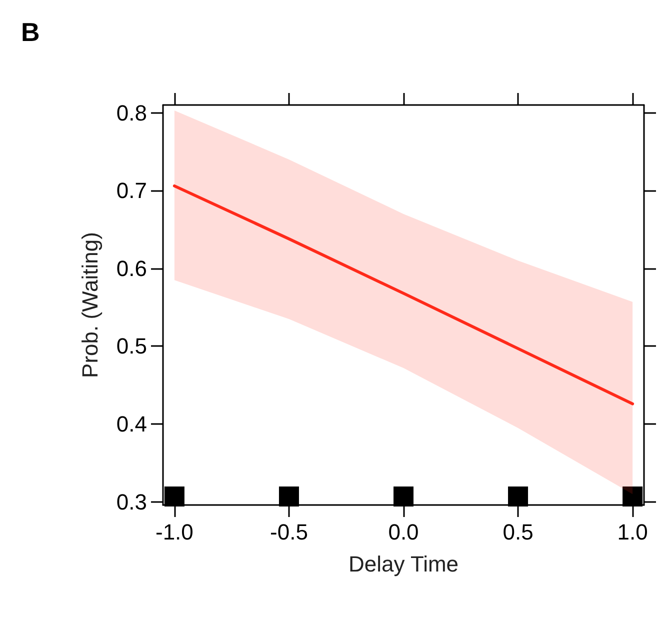 Image resolution: width=671 pixels, height=636 pixels. I want to click on y-tick-label: 0.6, so click(131, 268).